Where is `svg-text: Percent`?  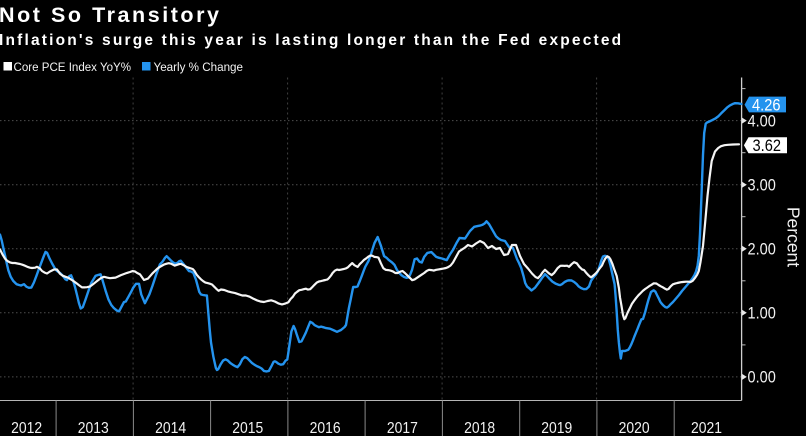
svg-text: Percent is located at coordinates (794, 237).